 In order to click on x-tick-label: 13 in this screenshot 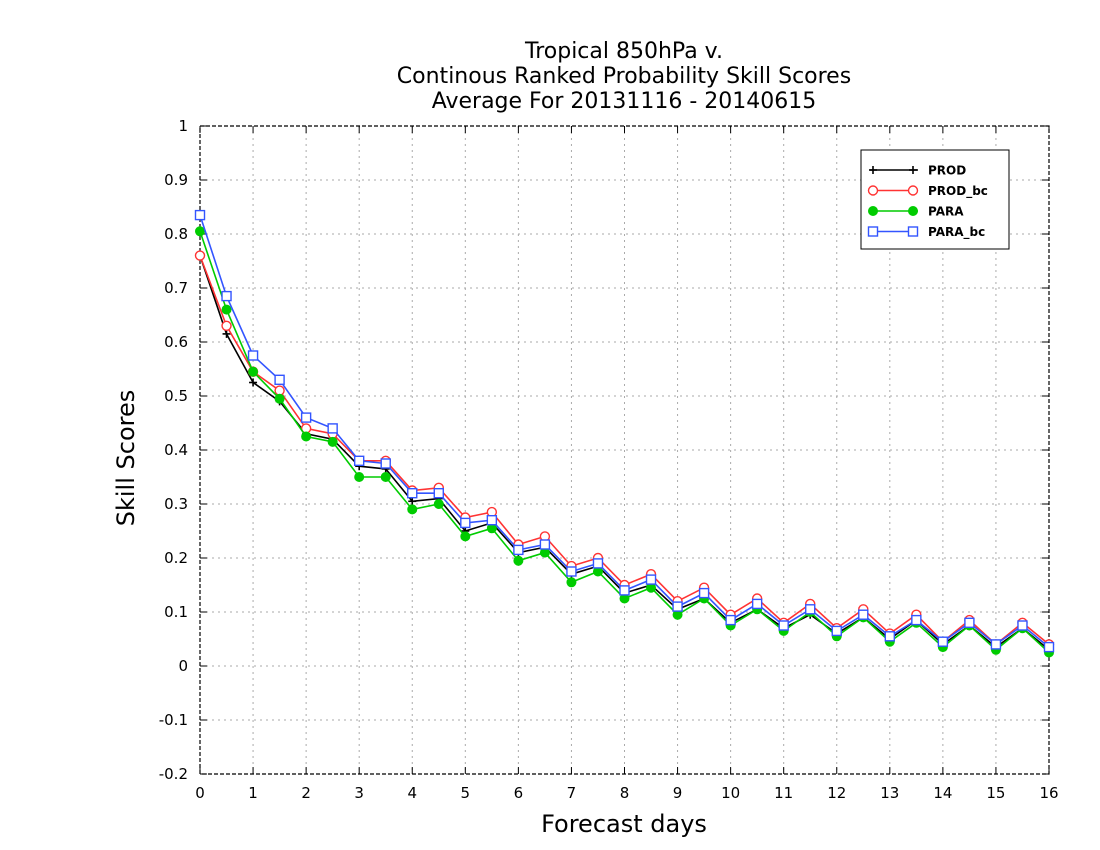, I will do `click(889, 793)`.